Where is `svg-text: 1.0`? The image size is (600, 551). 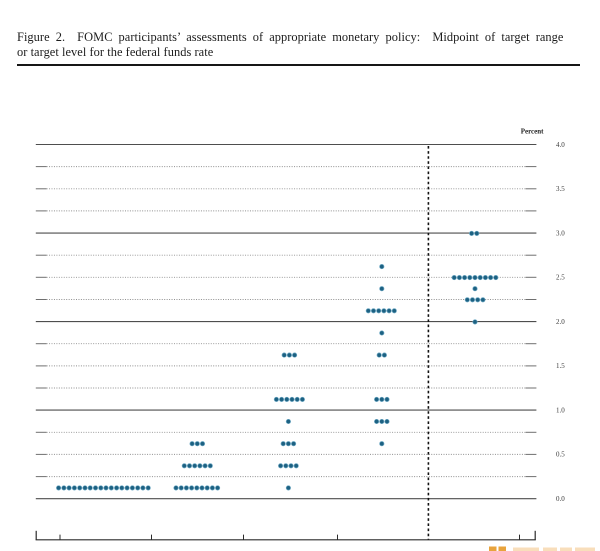
svg-text: 1.0 is located at coordinates (560, 410).